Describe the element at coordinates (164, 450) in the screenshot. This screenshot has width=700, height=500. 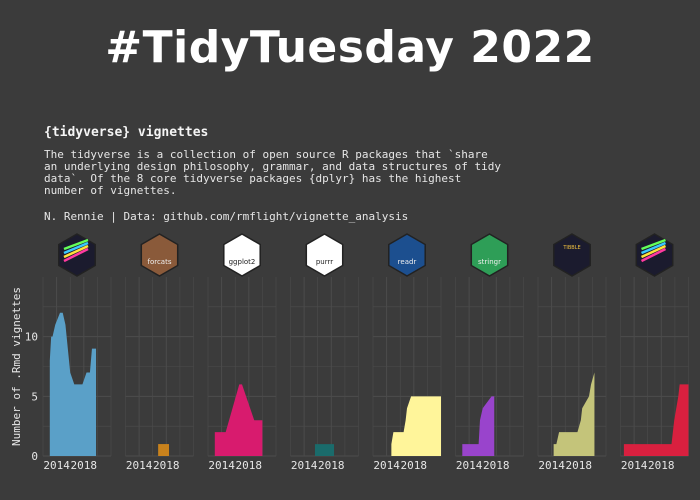
I see `area-forcats` at that location.